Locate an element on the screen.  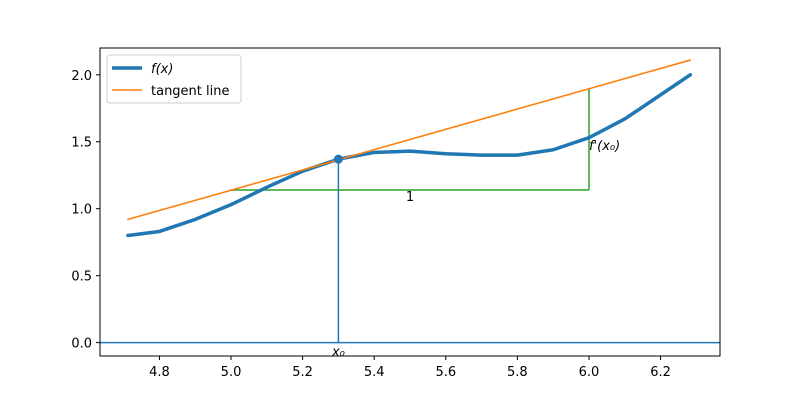
y-tick-label-3: 1.5 is located at coordinates (81, 143).